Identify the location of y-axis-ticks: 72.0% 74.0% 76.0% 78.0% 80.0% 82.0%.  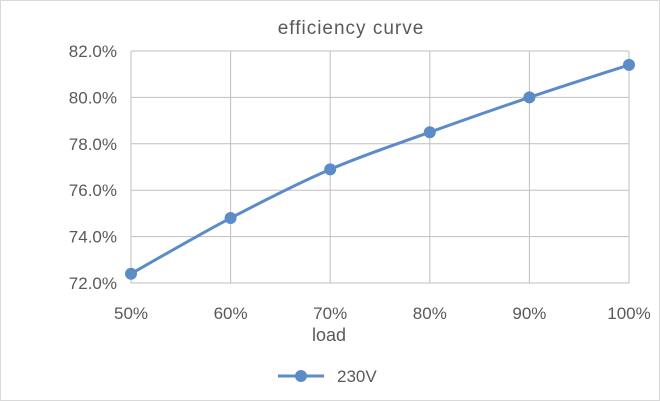
(93, 167).